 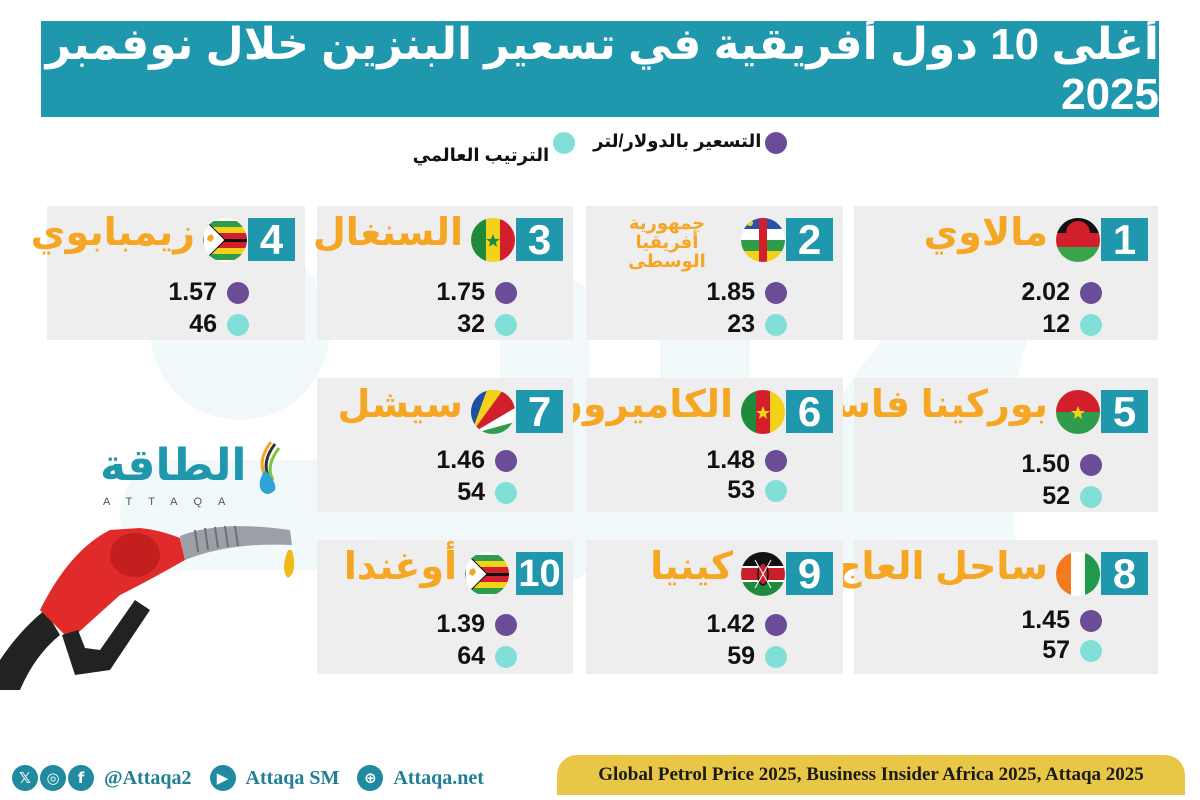 What do you see at coordinates (1056, 496) in the screenshot?
I see `global-rank-text: 52` at bounding box center [1056, 496].